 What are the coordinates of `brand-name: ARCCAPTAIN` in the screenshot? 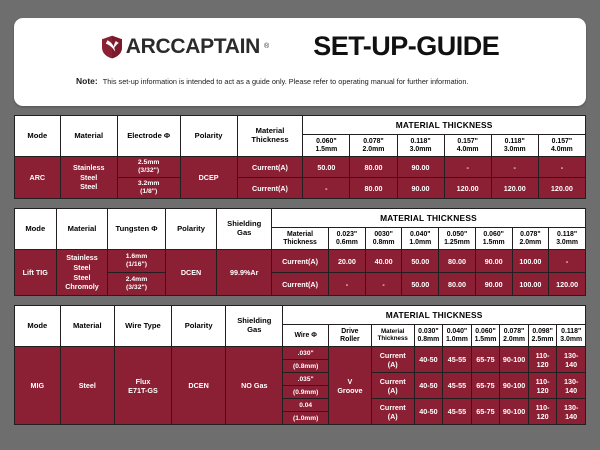 It's located at (193, 46).